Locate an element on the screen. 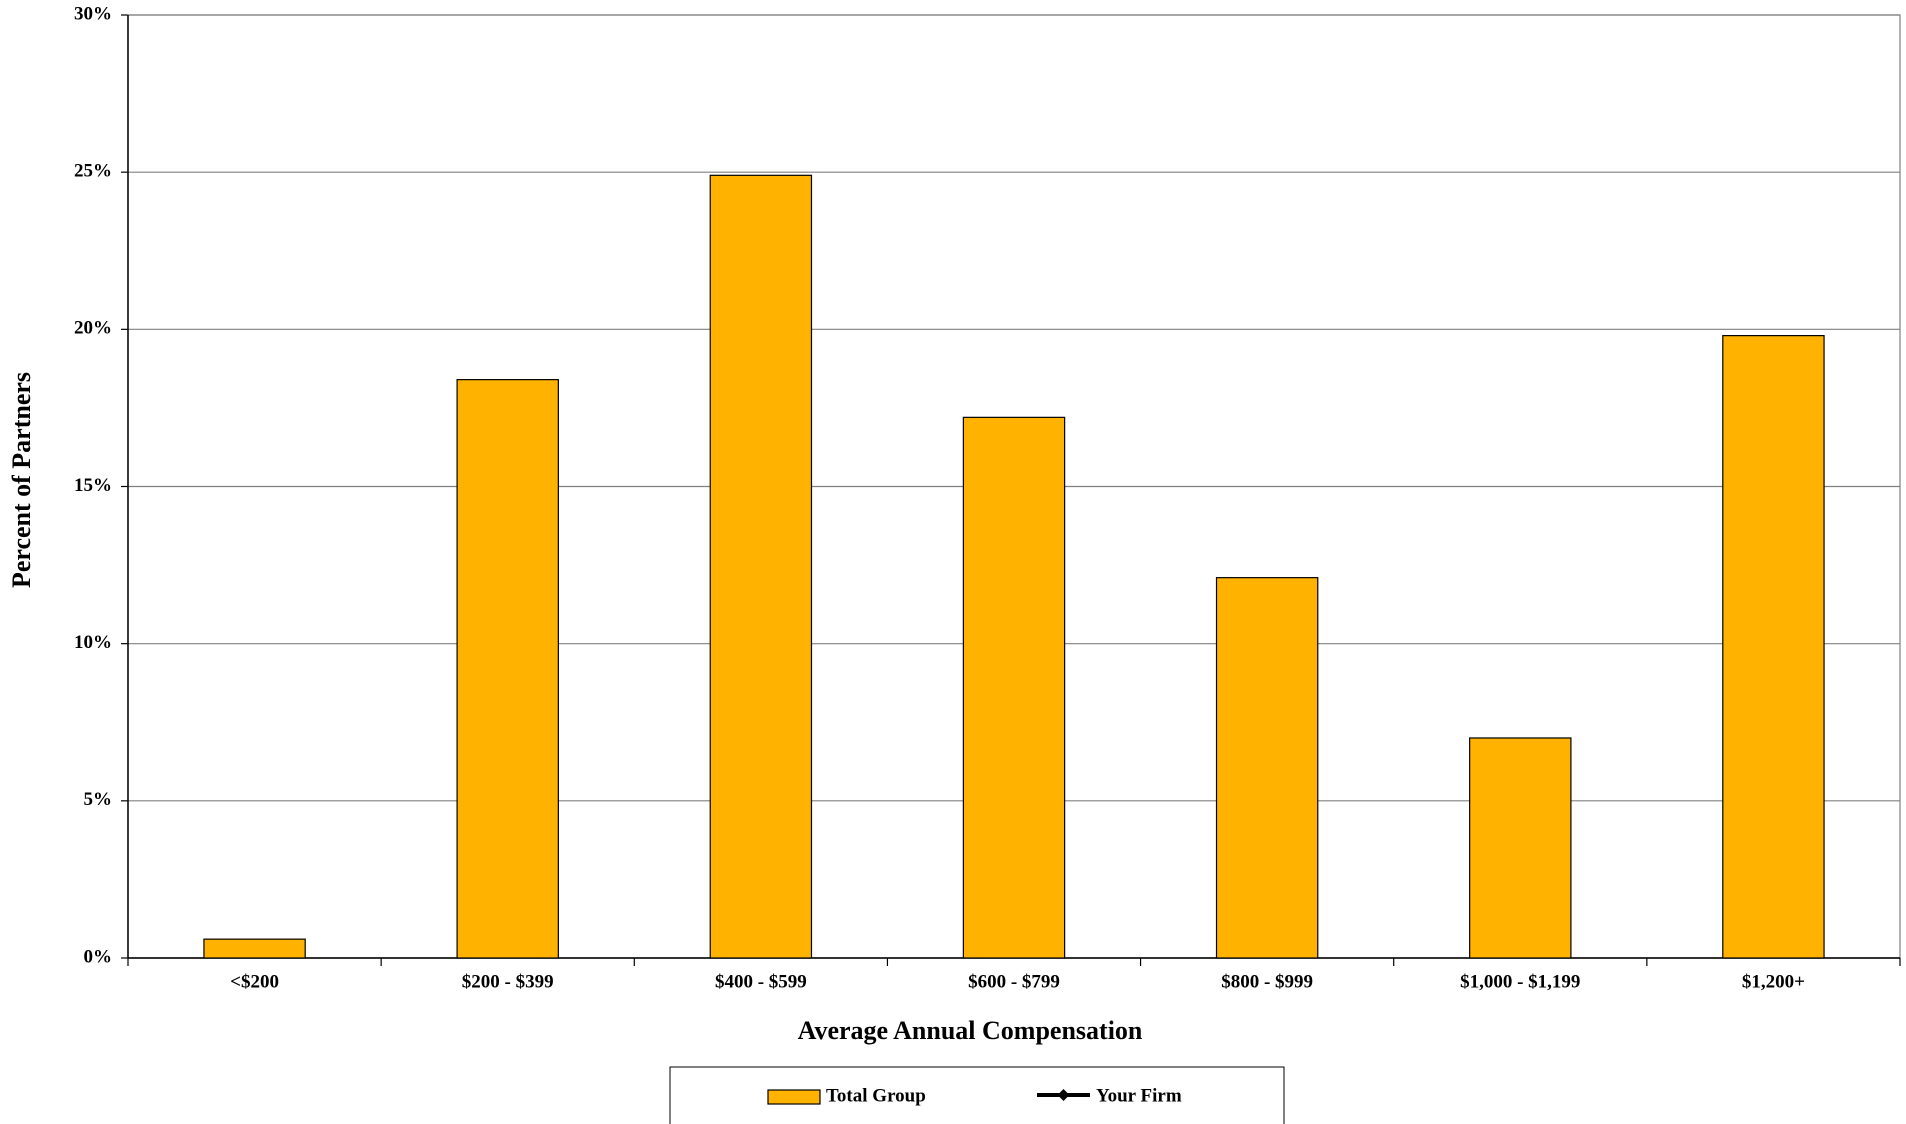 Image resolution: width=1906 pixels, height=1124 pixels. x-tick-label: $600 - $799 is located at coordinates (1014, 981).